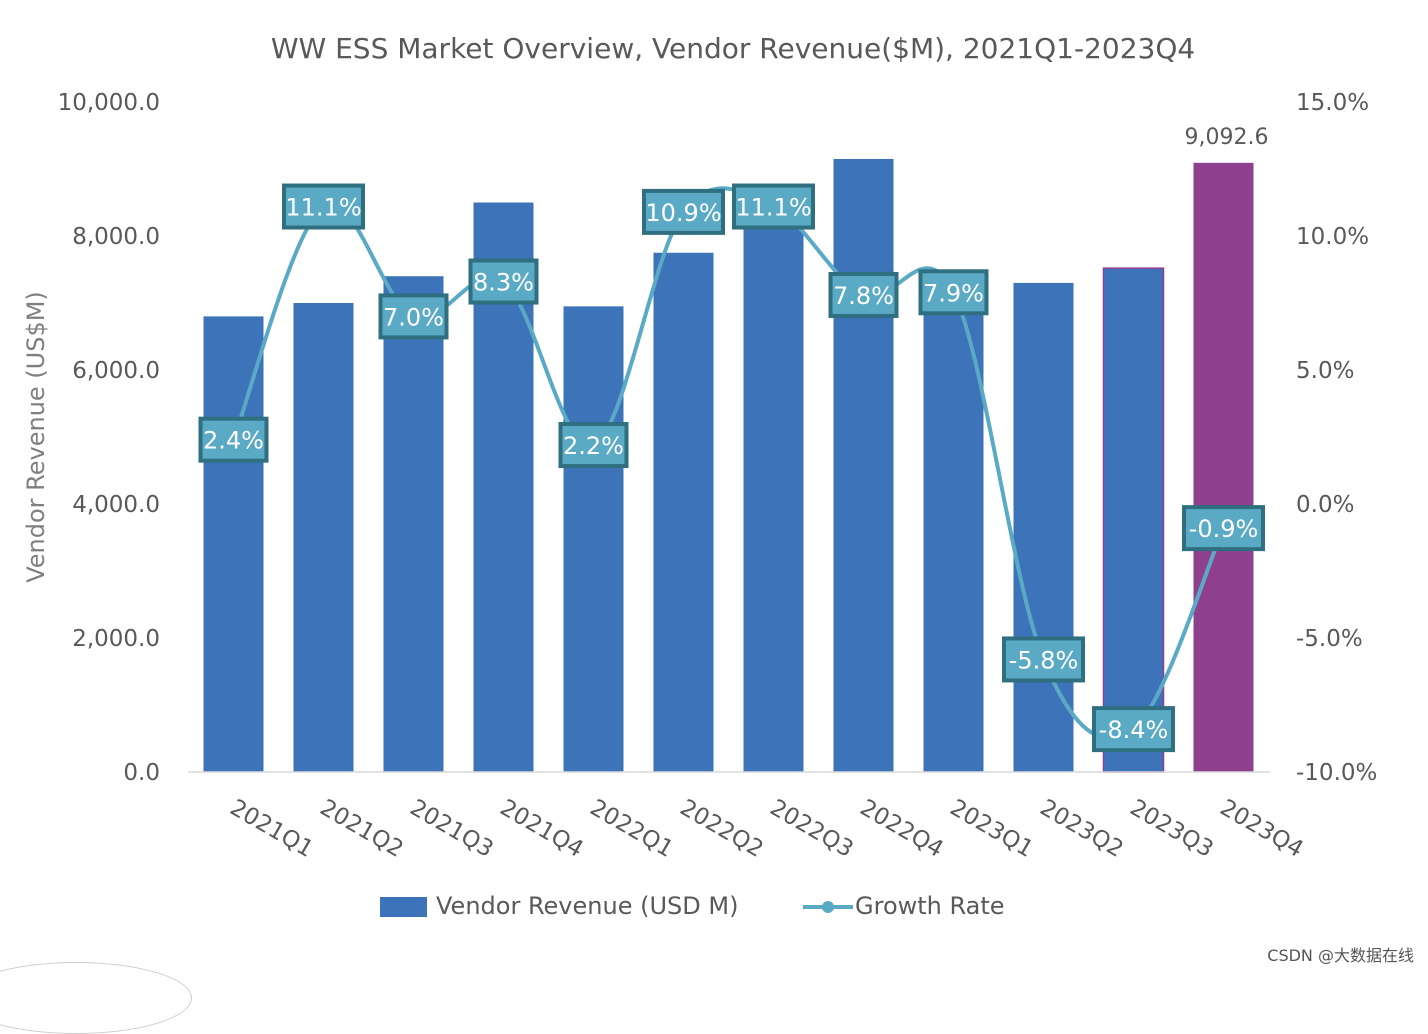 This screenshot has height=1034, width=1428. I want to click on bar-2022Q1, so click(593, 539).